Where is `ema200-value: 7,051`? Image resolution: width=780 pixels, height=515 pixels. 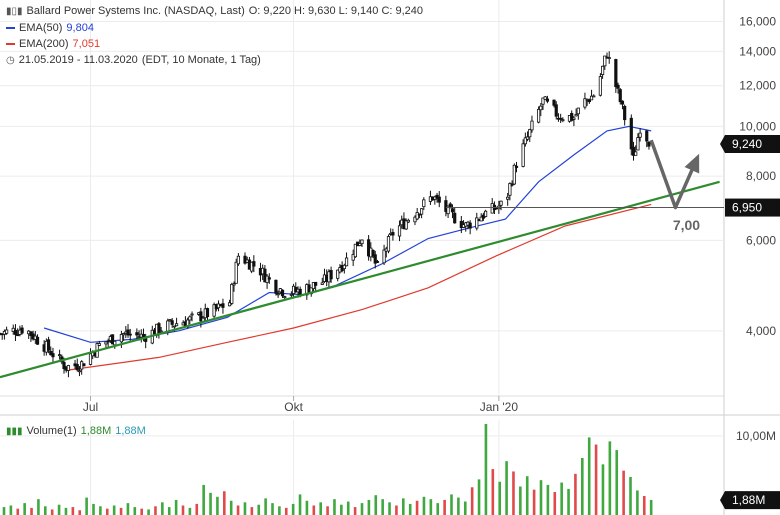 ema200-value: 7,051 is located at coordinates (86, 44).